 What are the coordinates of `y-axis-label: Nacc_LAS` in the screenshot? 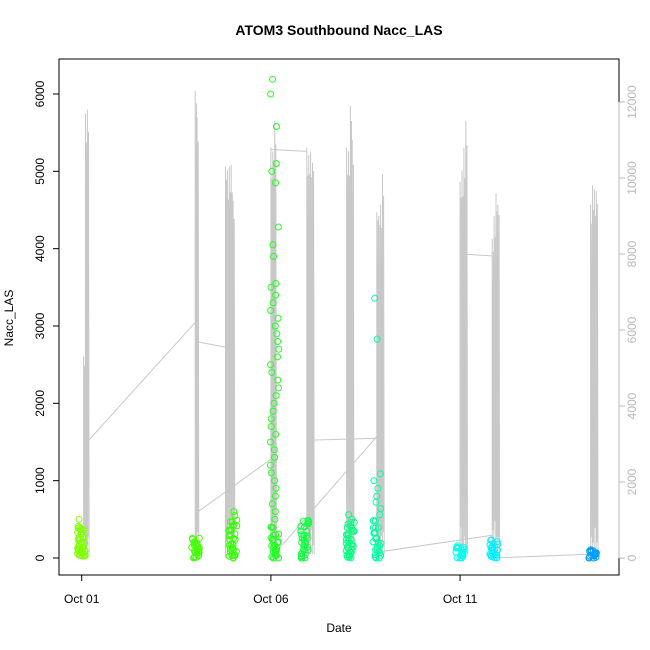 It's located at (9, 318).